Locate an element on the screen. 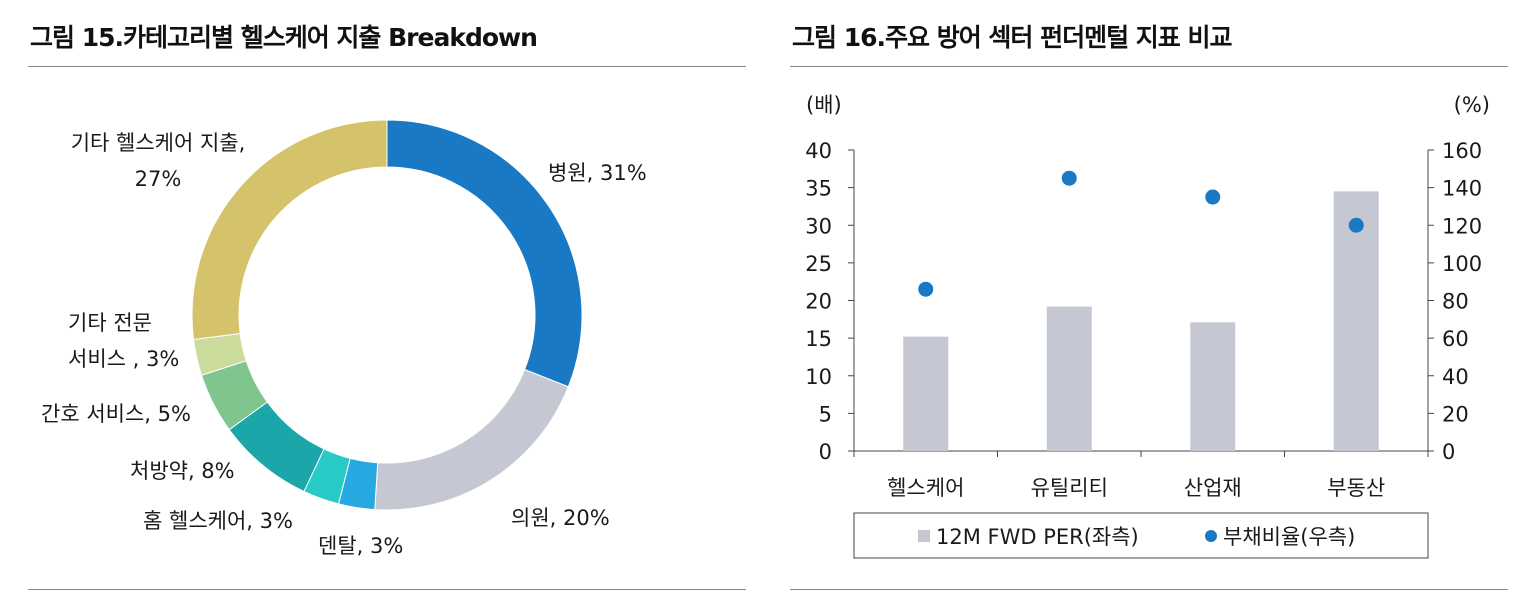  right-tick-label: 60 is located at coordinates (1455, 339).